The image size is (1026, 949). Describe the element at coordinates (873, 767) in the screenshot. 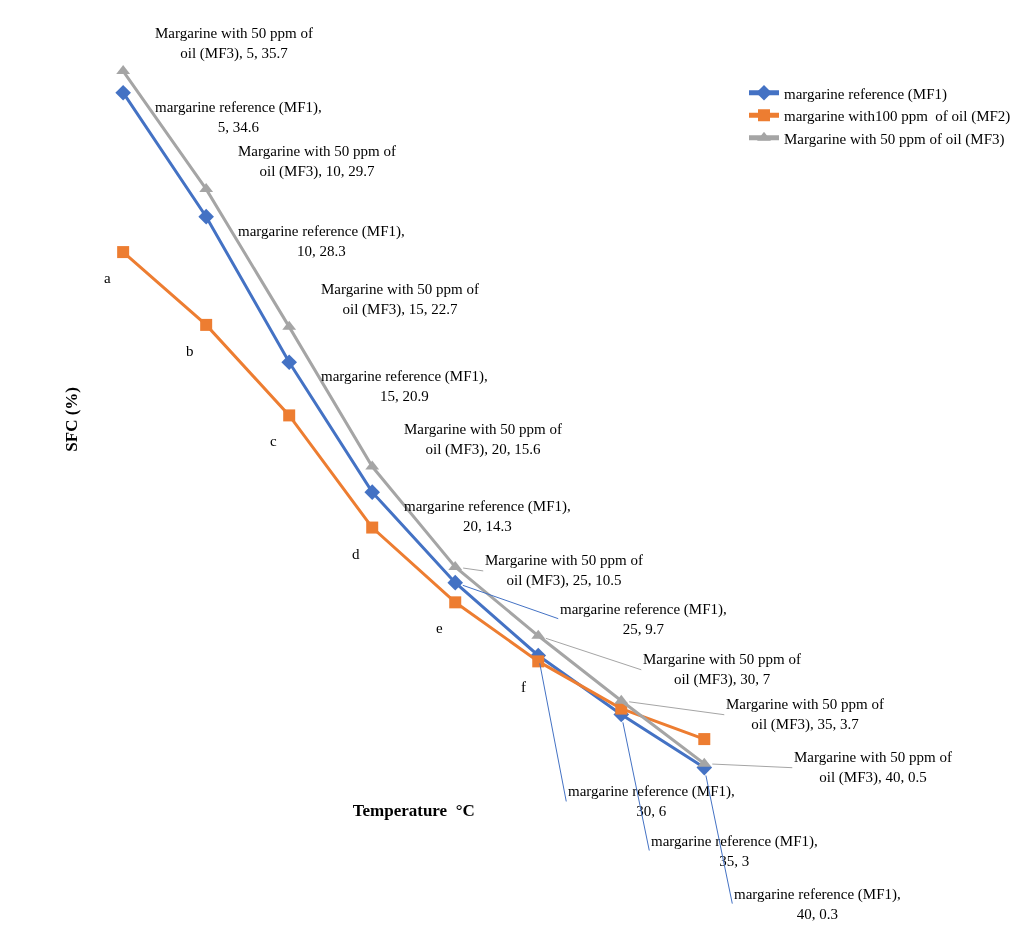

I see `data-label: Margarine with 50 ppm of oil (MF3), 40, 0.5` at that location.